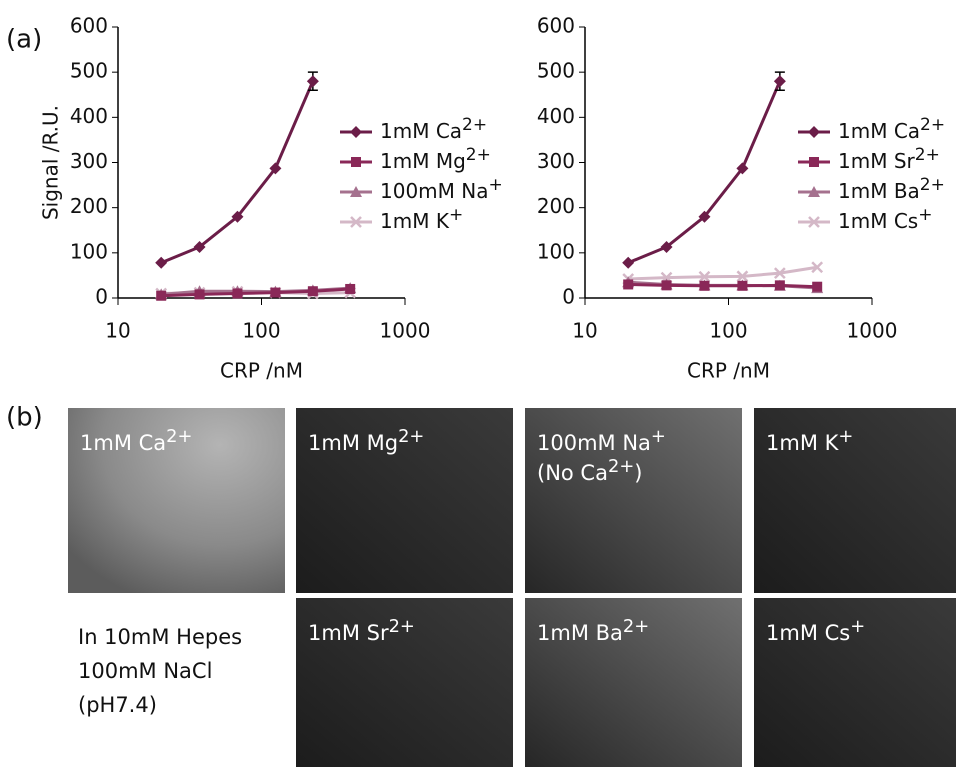  I want to click on legend-label: 1mM K+, so click(421, 219).